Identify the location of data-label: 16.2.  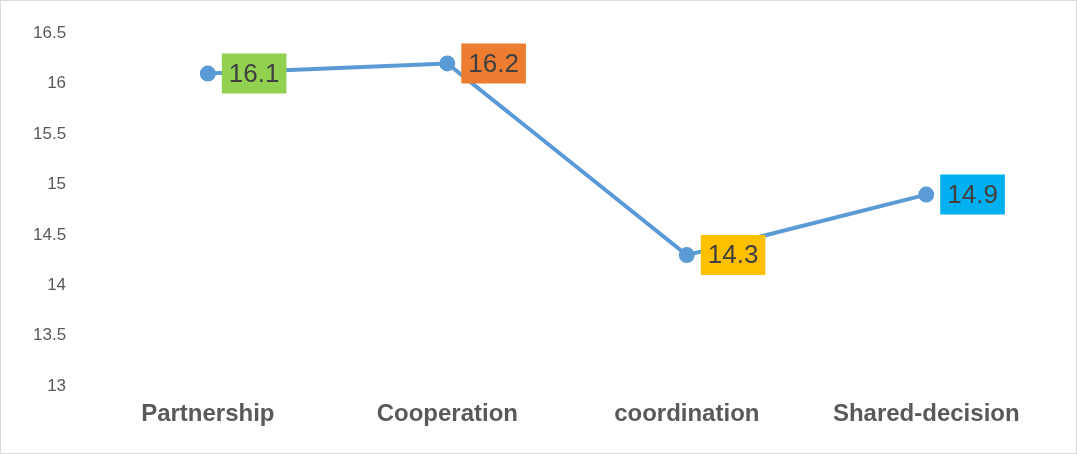
(493, 62).